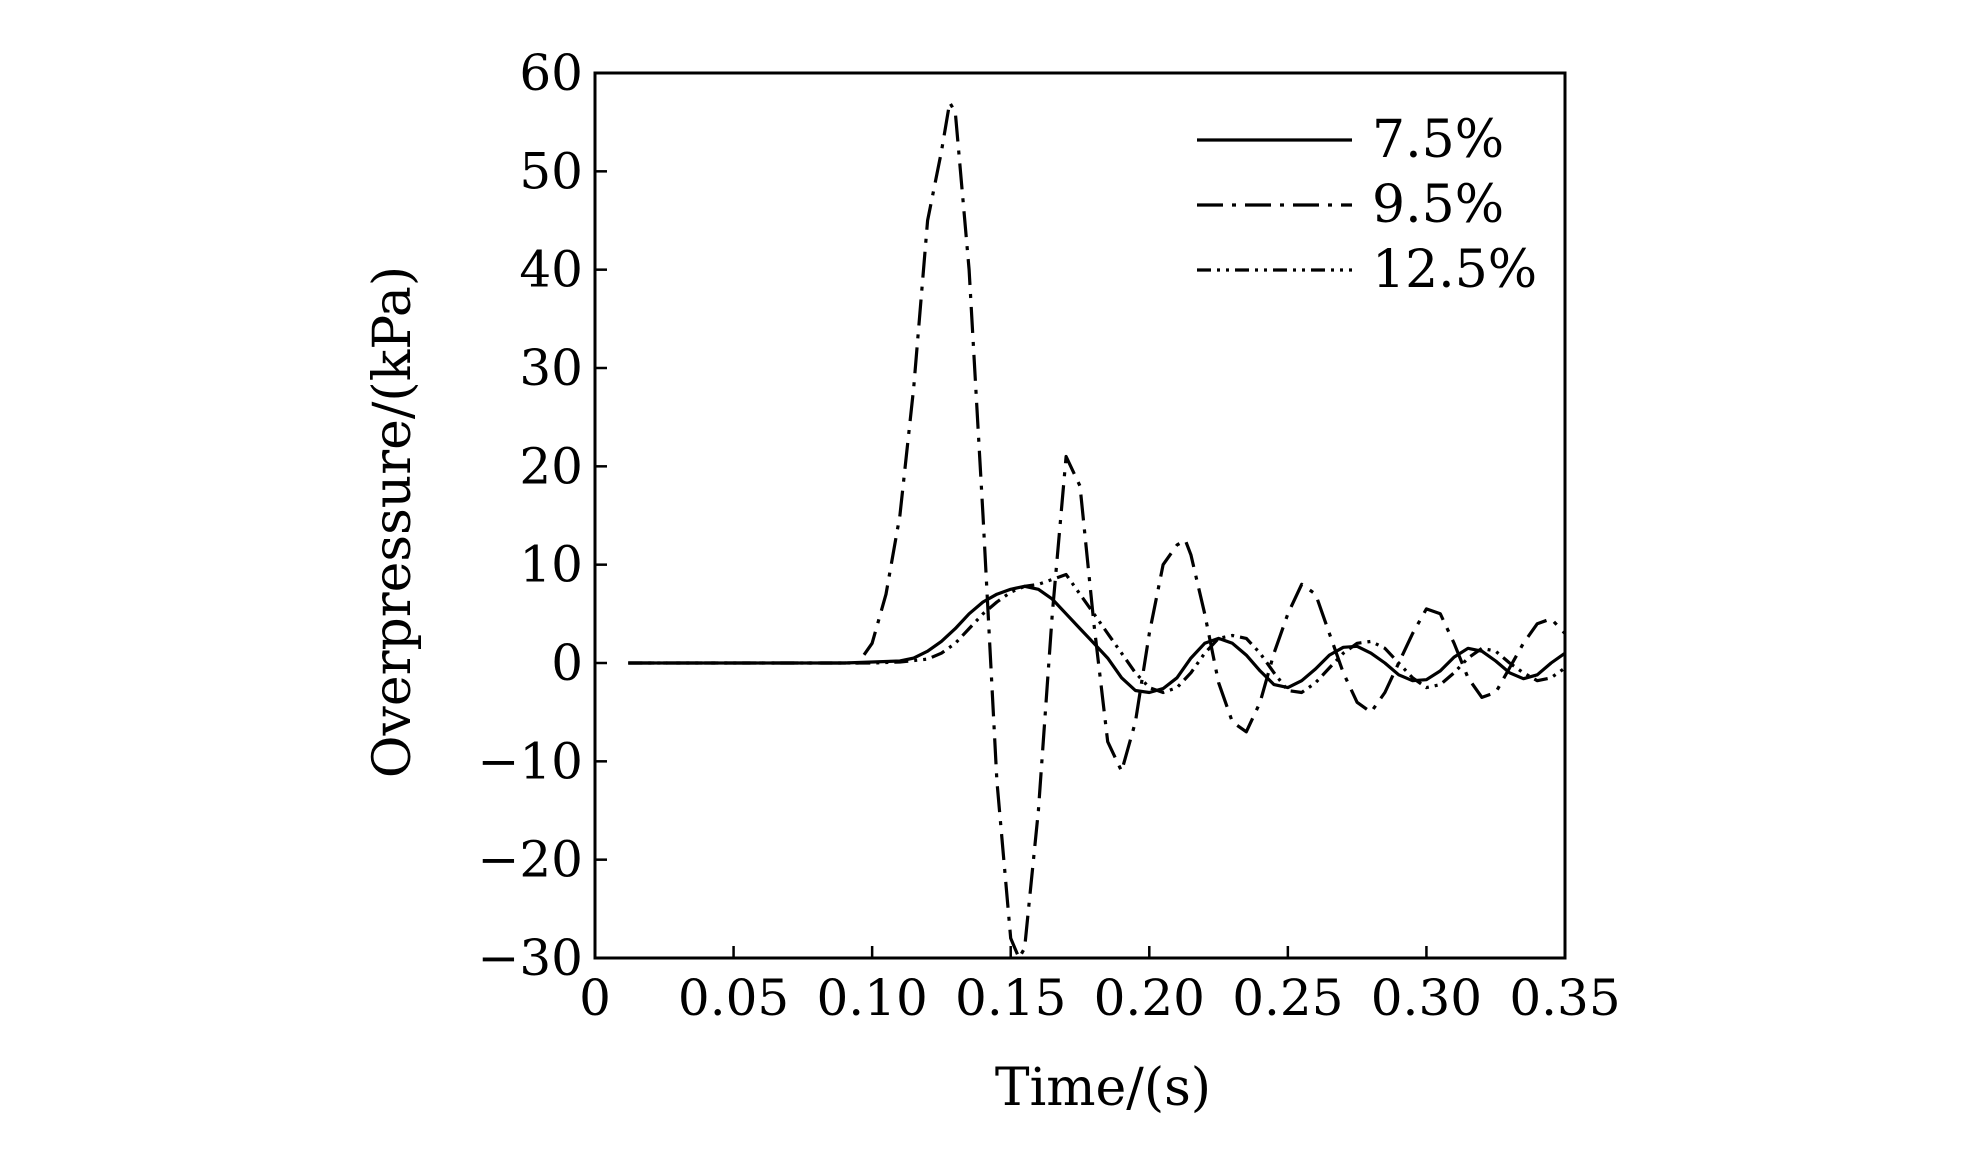 Image resolution: width=1987 pixels, height=1169 pixels. Describe the element at coordinates (551, 171) in the screenshot. I see `y-tick-label: 50` at that location.